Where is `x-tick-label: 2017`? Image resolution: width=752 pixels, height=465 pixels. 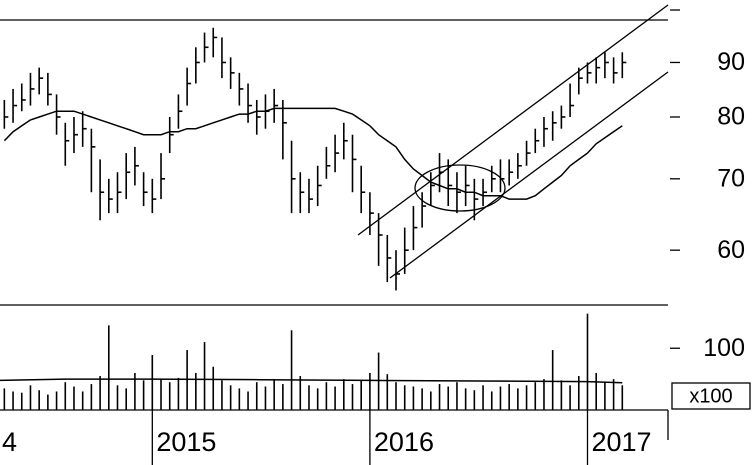 x-tick-label: 2017 is located at coordinates (621, 442).